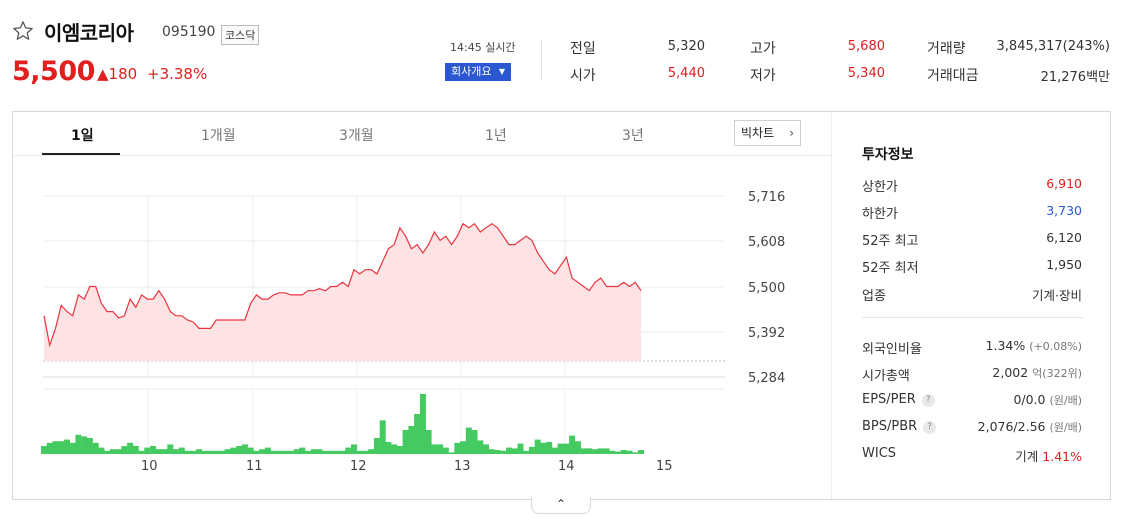 This screenshot has height=525, width=1127. I want to click on tab-3year: 3년, so click(633, 136).